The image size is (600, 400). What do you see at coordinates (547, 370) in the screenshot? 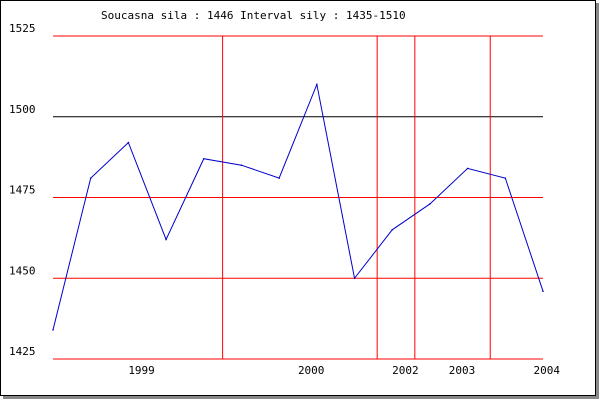
I see `x-tick-label-2004: 2004` at bounding box center [547, 370].